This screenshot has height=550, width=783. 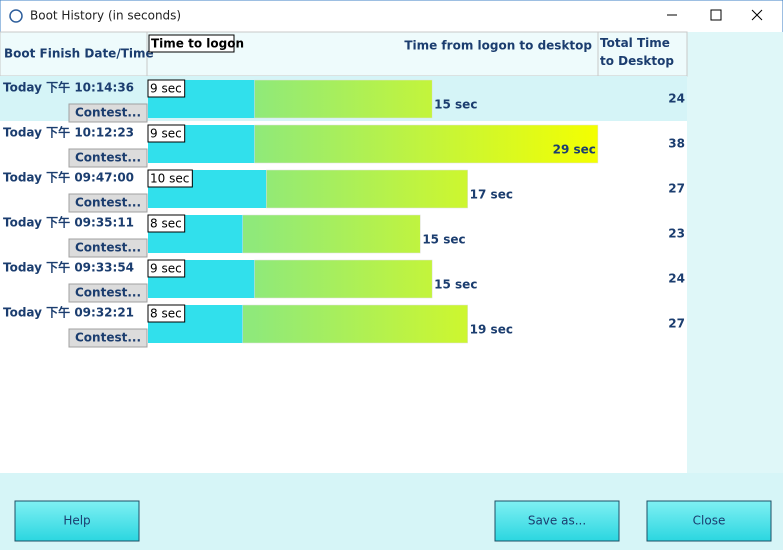 What do you see at coordinates (68, 177) in the screenshot?
I see `row-date: Today 下午 09:47:00` at bounding box center [68, 177].